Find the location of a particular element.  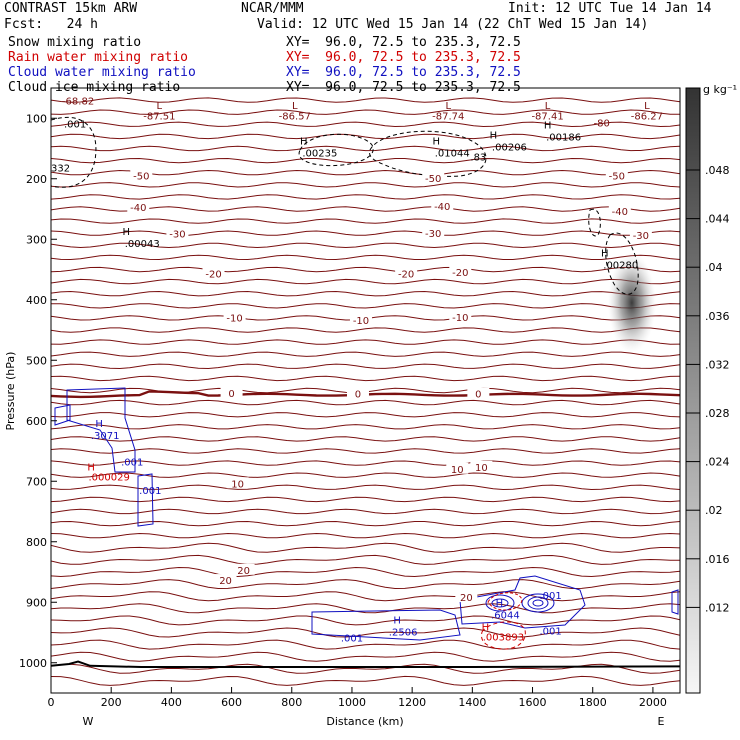

snow-contour-label: 332 is located at coordinates (60, 168).